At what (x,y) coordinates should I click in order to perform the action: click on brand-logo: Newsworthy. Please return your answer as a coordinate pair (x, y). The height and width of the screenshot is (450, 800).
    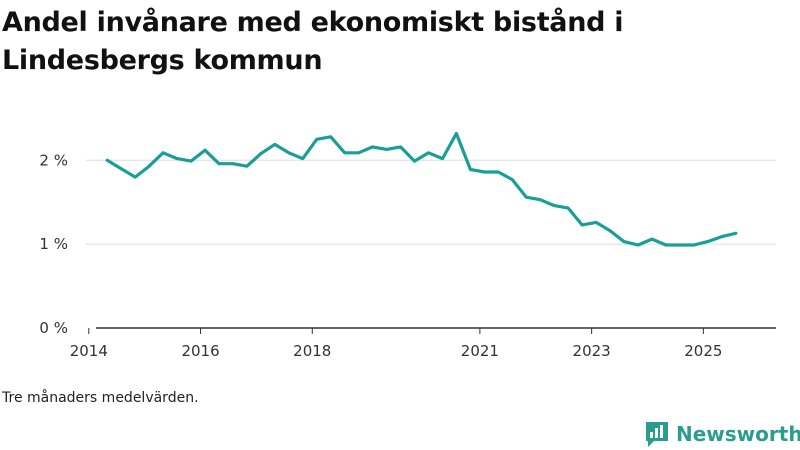
    Looking at the image, I should click on (722, 434).